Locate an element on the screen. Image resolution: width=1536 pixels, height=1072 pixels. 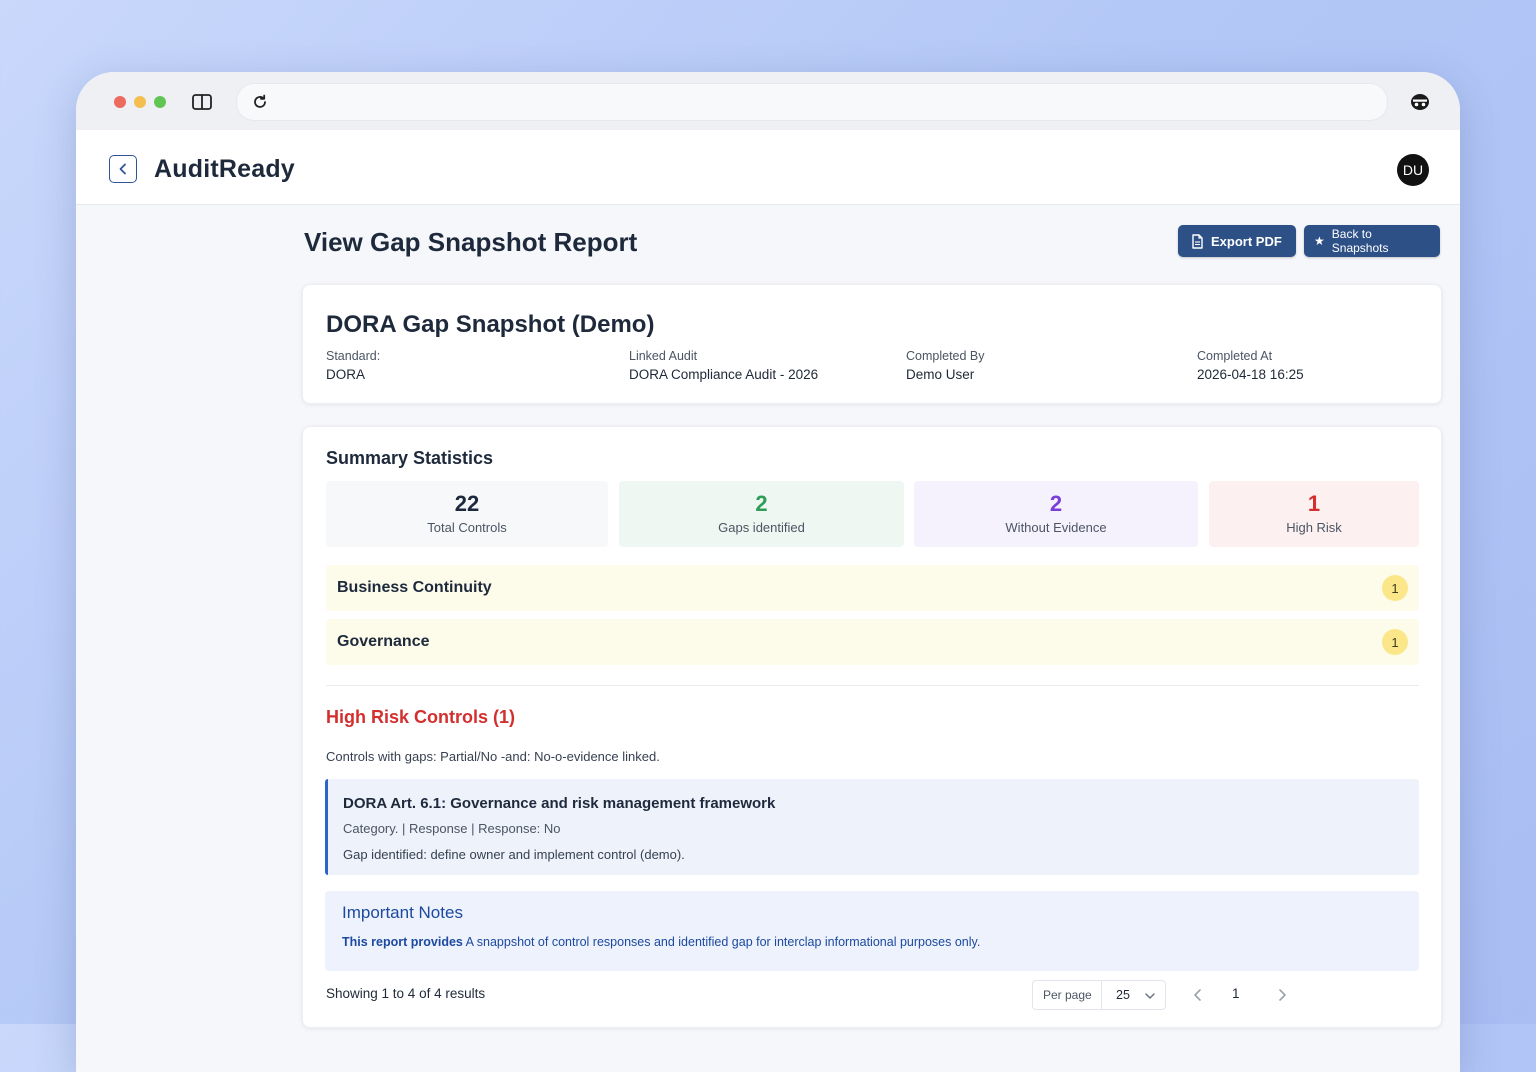
back-button is located at coordinates (123, 169).